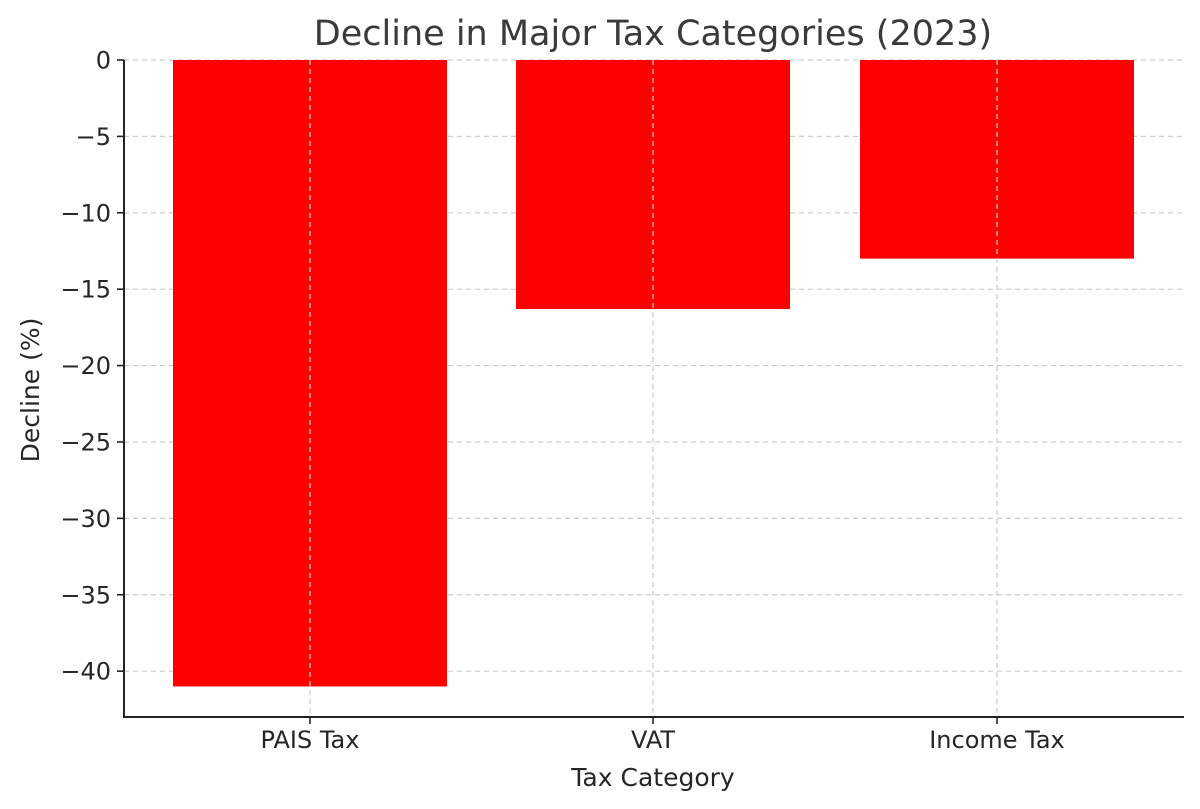 The width and height of the screenshot is (1200, 809). What do you see at coordinates (30, 390) in the screenshot?
I see `y-axis-title: Decline (%)` at bounding box center [30, 390].